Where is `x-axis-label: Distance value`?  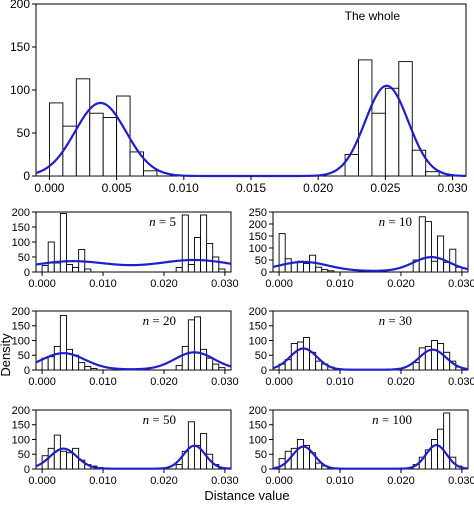 x-axis-label: Distance value is located at coordinates (246, 495).